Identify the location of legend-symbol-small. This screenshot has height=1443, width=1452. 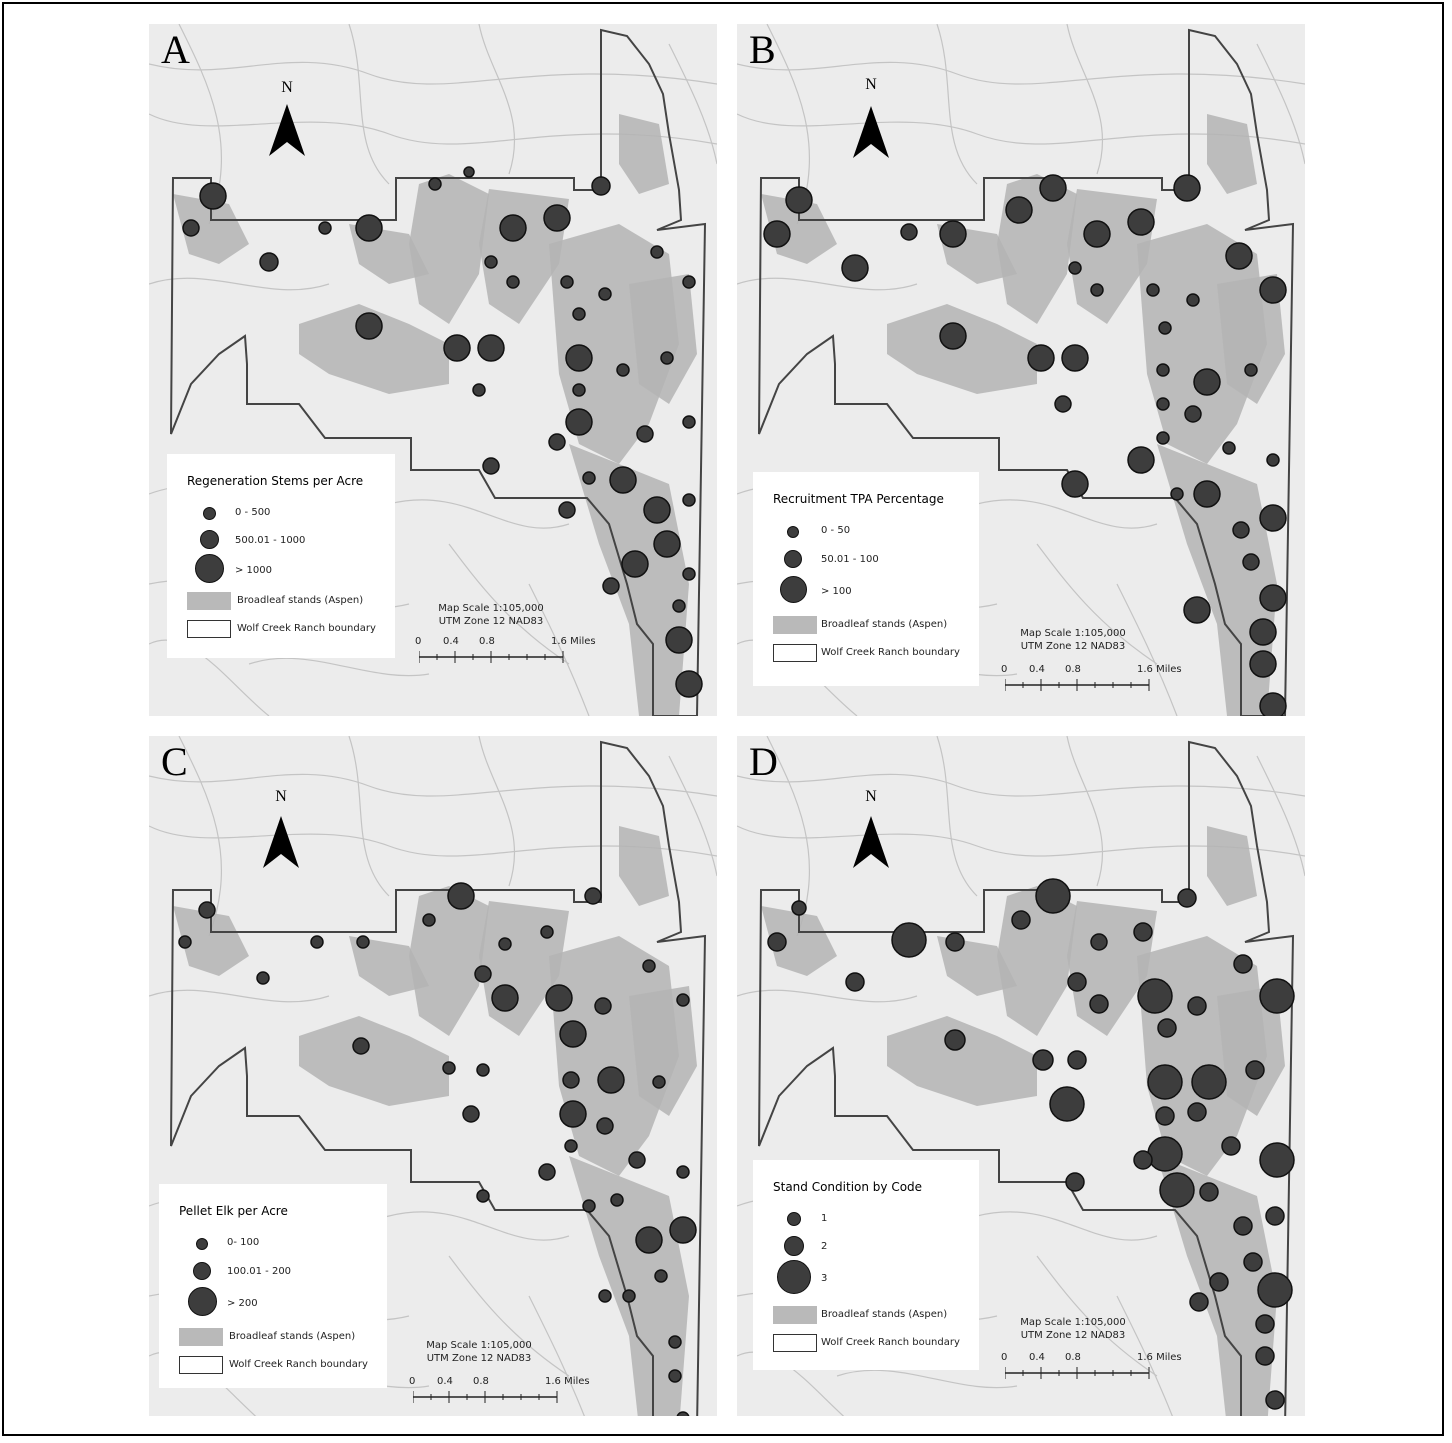
(793, 532).